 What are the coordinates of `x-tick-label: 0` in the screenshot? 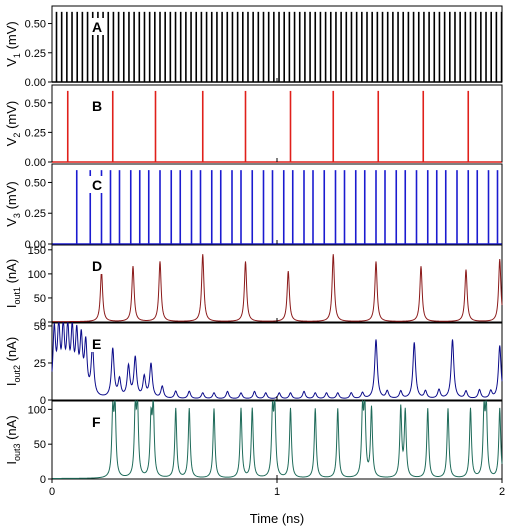 It's located at (52, 492).